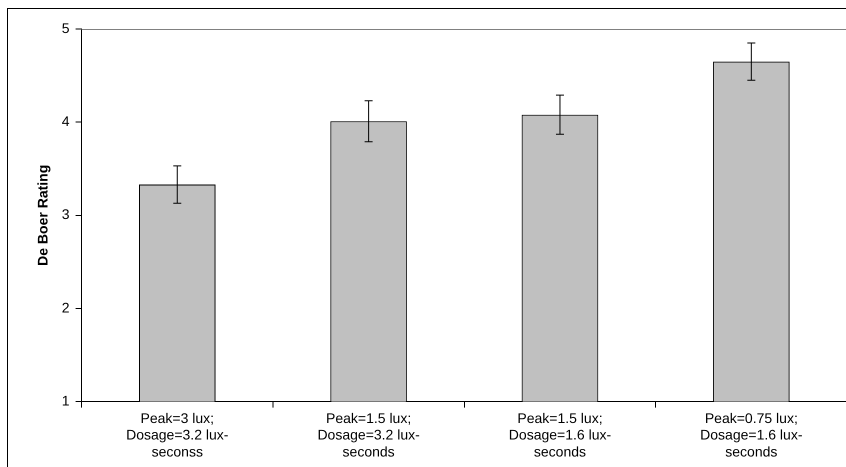  What do you see at coordinates (66, 28) in the screenshot?
I see `y-tick-label: 5` at bounding box center [66, 28].